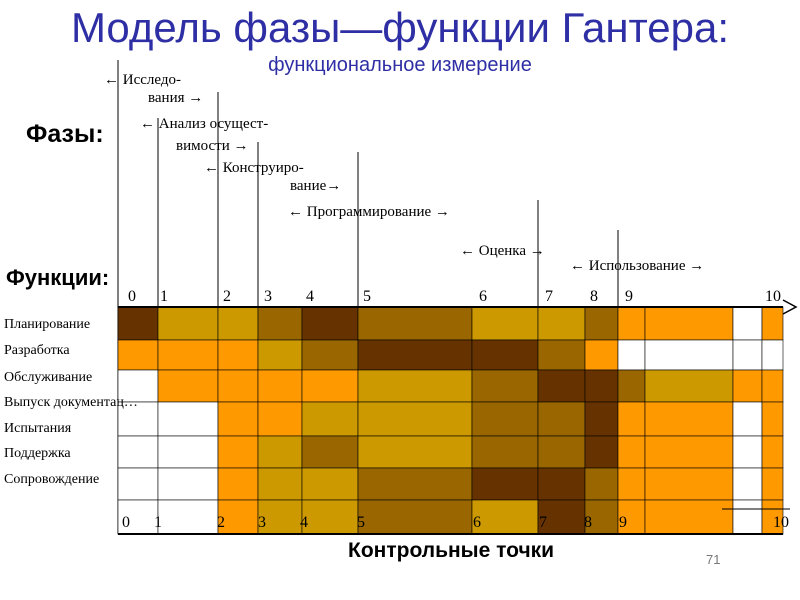 This screenshot has height=600, width=800. I want to click on phases-label: Фазы:, so click(65, 134).